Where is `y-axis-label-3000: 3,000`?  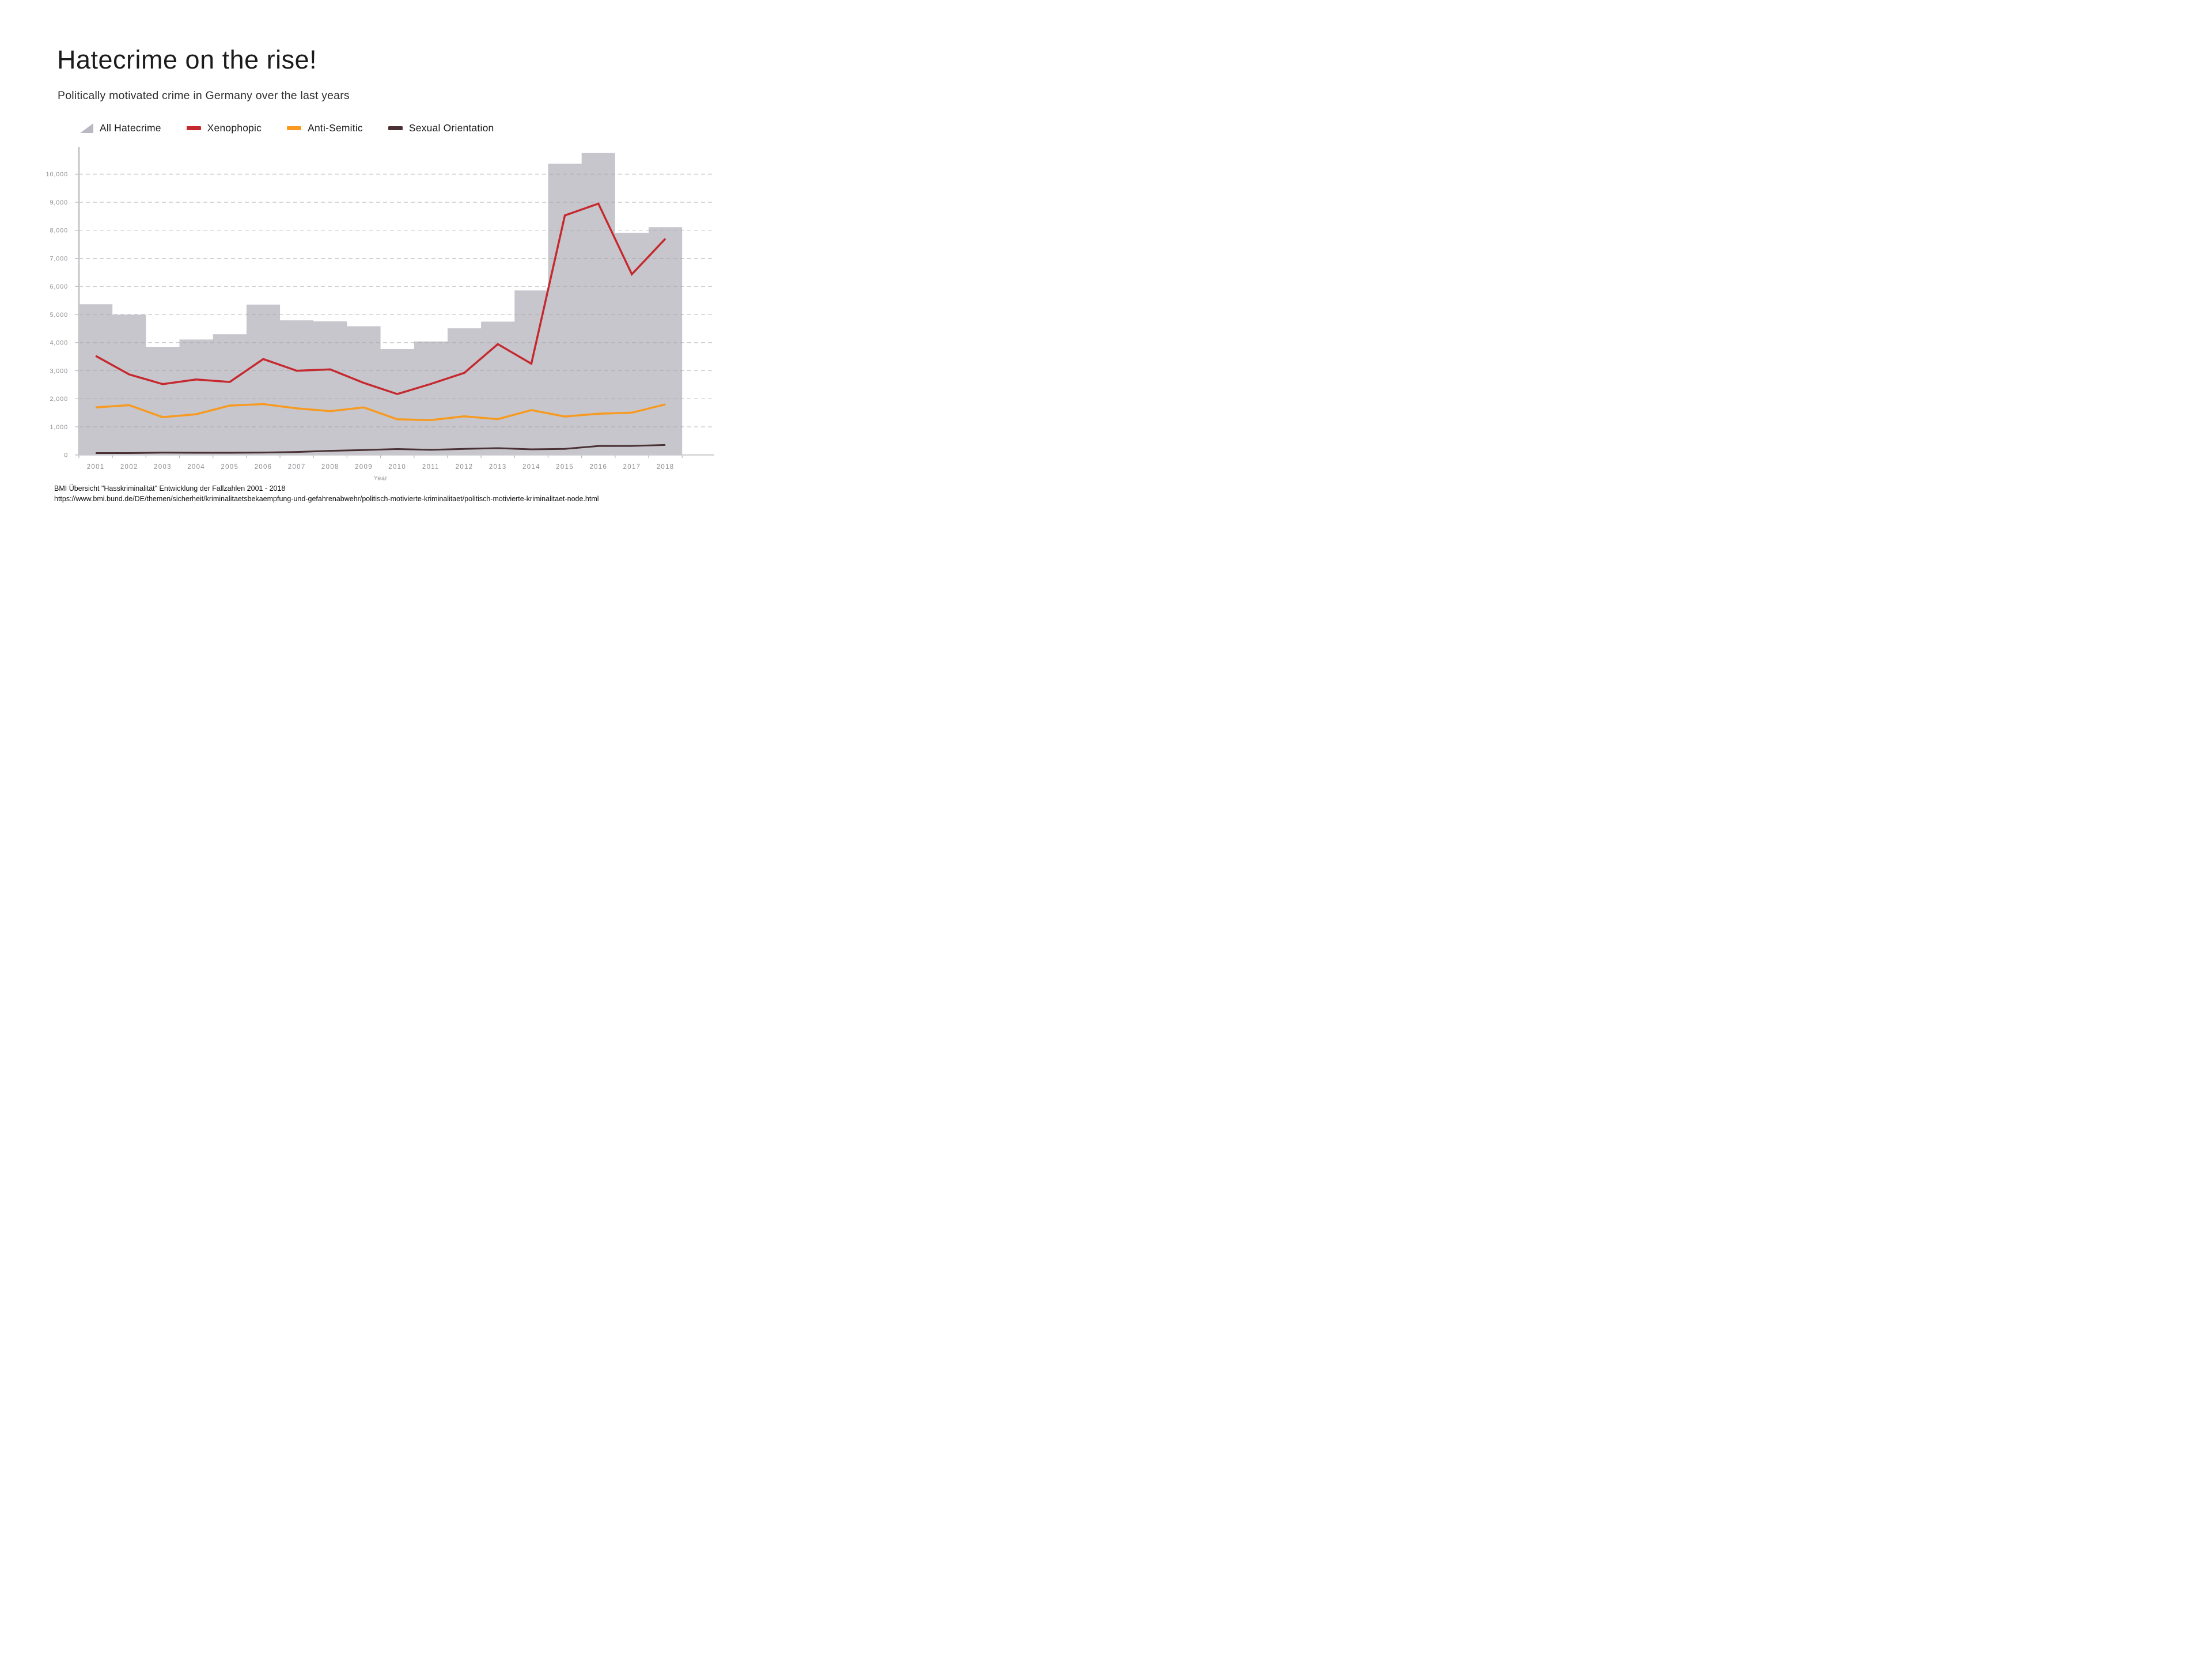
y-axis-label-3000: 3,000 is located at coordinates (59, 371).